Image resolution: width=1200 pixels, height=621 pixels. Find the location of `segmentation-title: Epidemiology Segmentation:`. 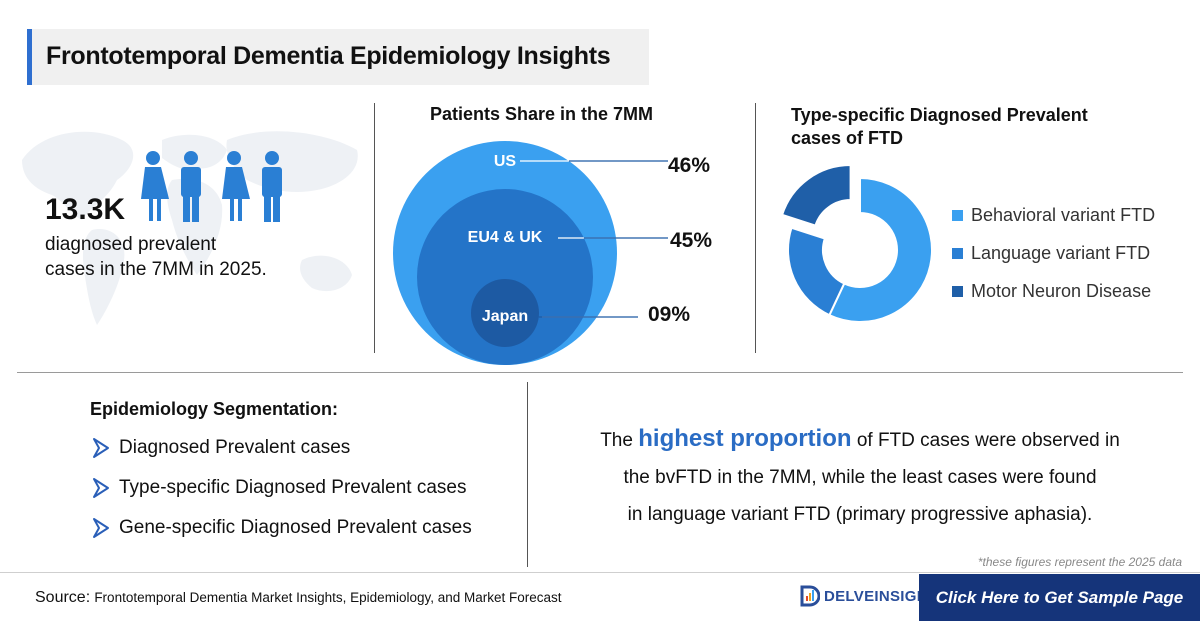

segmentation-title: Epidemiology Segmentation: is located at coordinates (214, 409).